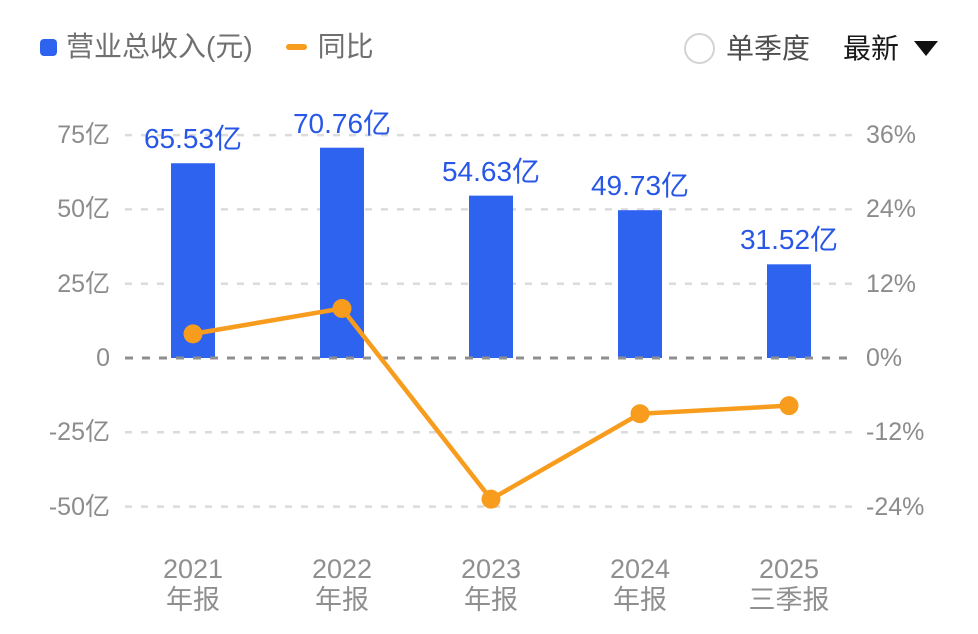 The height and width of the screenshot is (634, 978). I want to click on x-axis-label: 2025 三季报, so click(789, 585).